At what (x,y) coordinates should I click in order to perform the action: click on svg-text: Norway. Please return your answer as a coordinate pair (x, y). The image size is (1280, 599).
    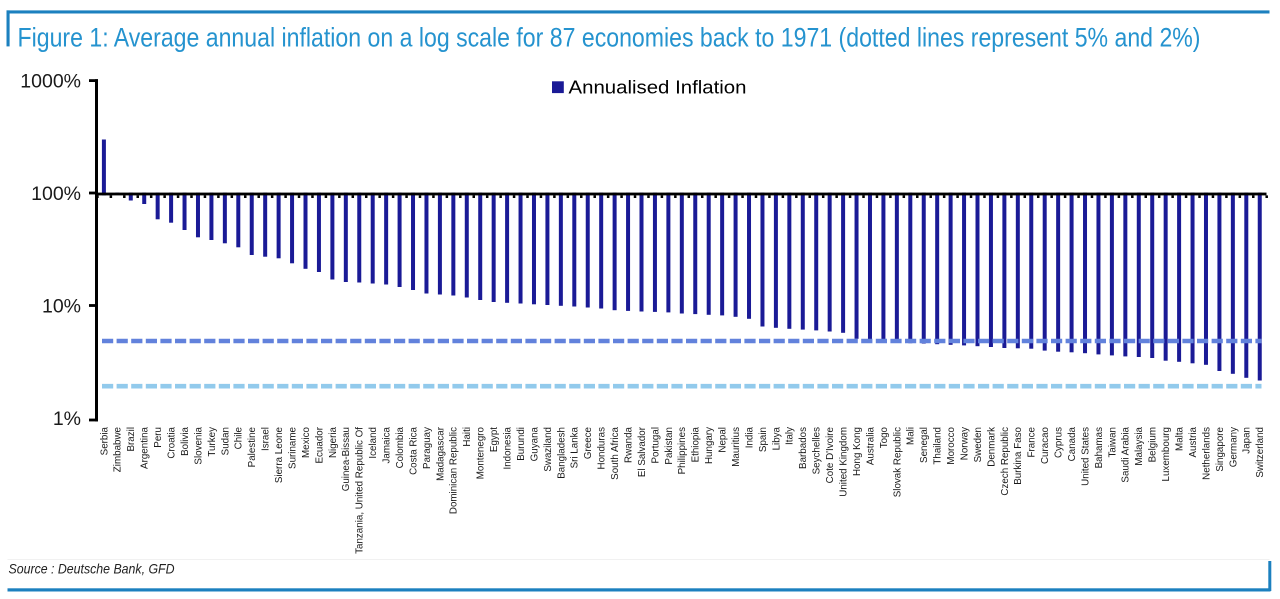
    Looking at the image, I should click on (964, 443).